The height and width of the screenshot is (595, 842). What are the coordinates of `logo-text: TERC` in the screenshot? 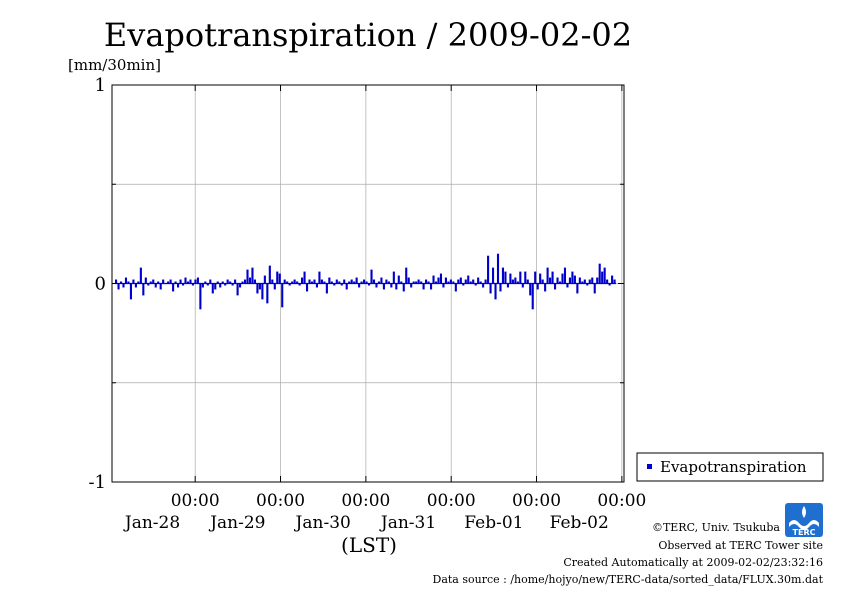 It's located at (804, 532).